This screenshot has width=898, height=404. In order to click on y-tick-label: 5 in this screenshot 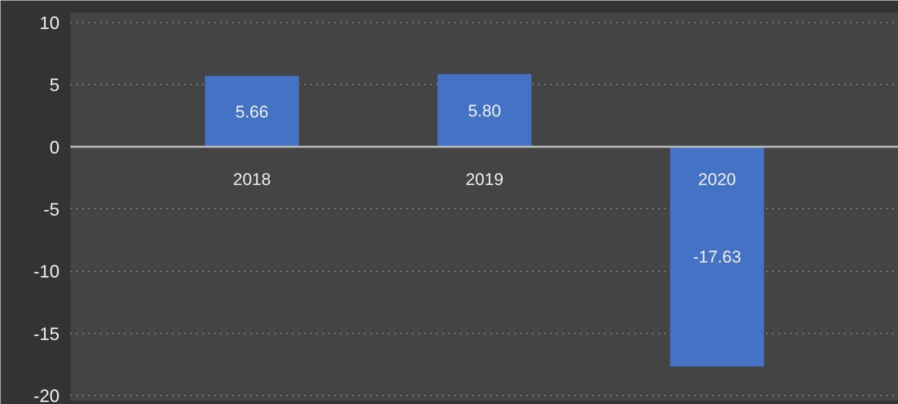, I will do `click(54, 85)`.